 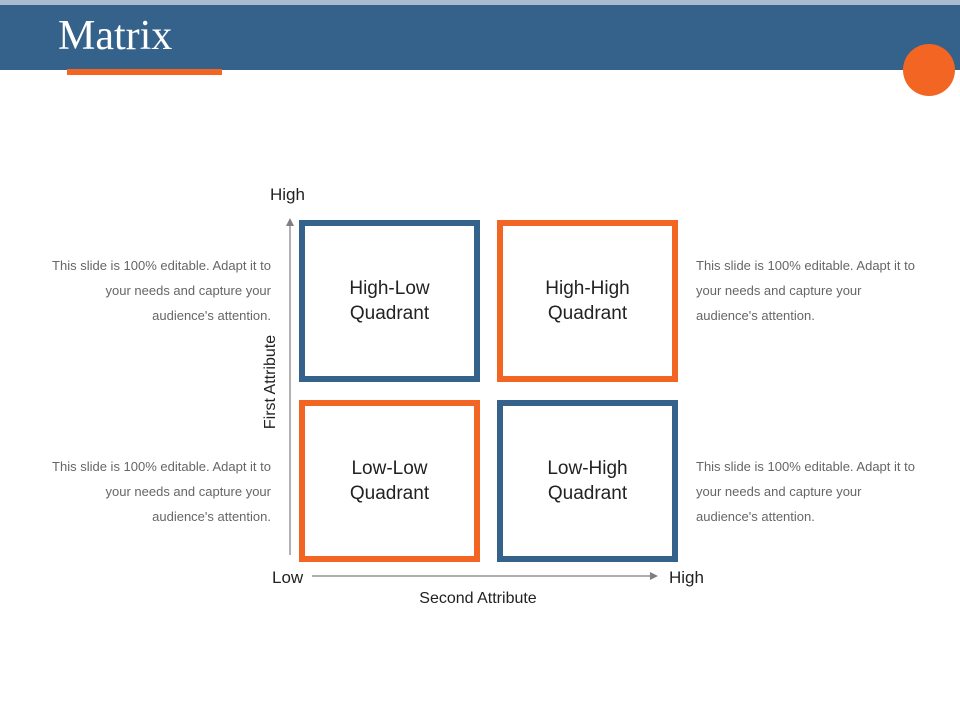 I want to click on x-axis-low-label: Low, so click(x=288, y=577).